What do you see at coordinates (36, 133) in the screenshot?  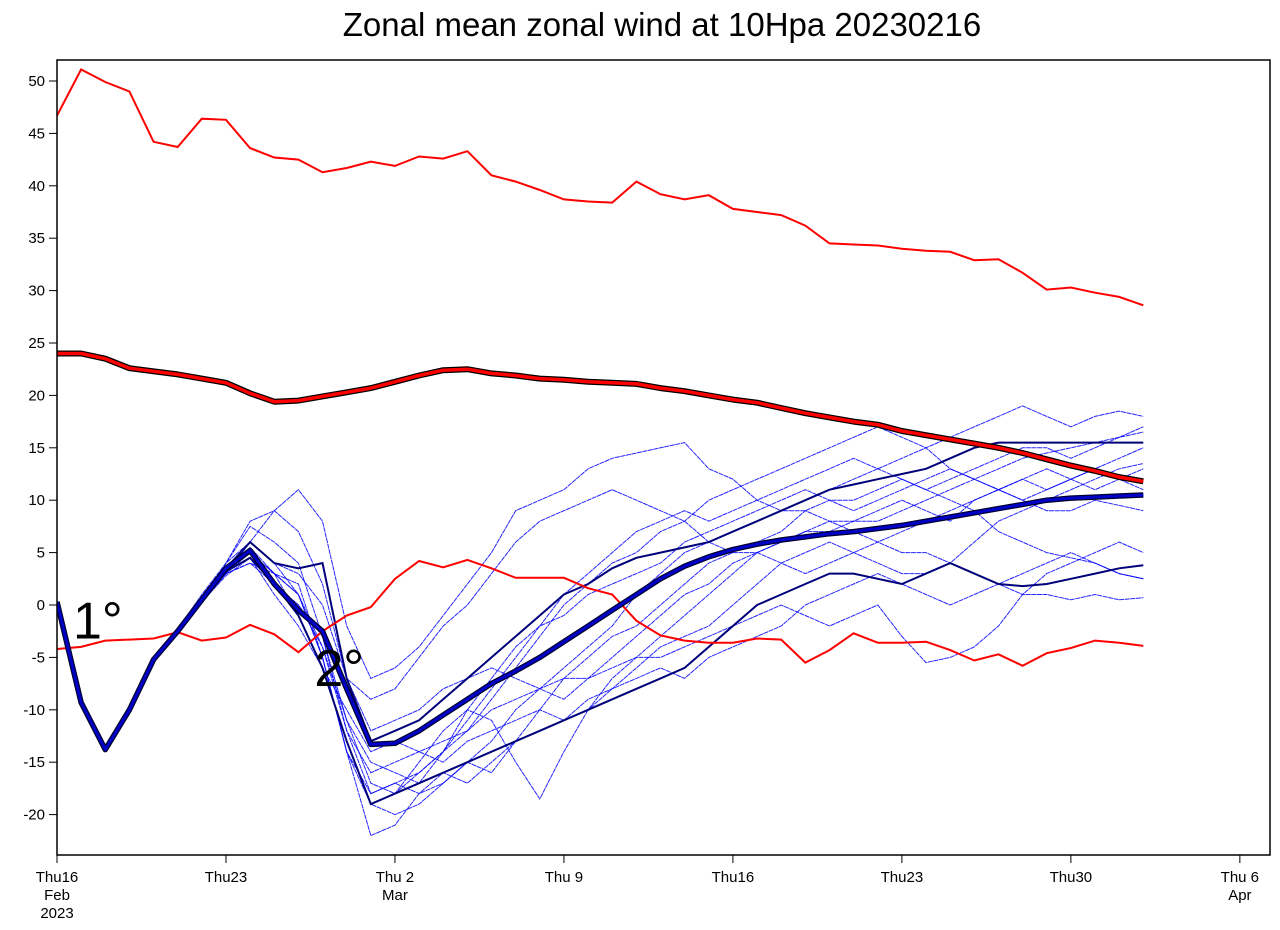 I see `y-tick-label: 45` at bounding box center [36, 133].